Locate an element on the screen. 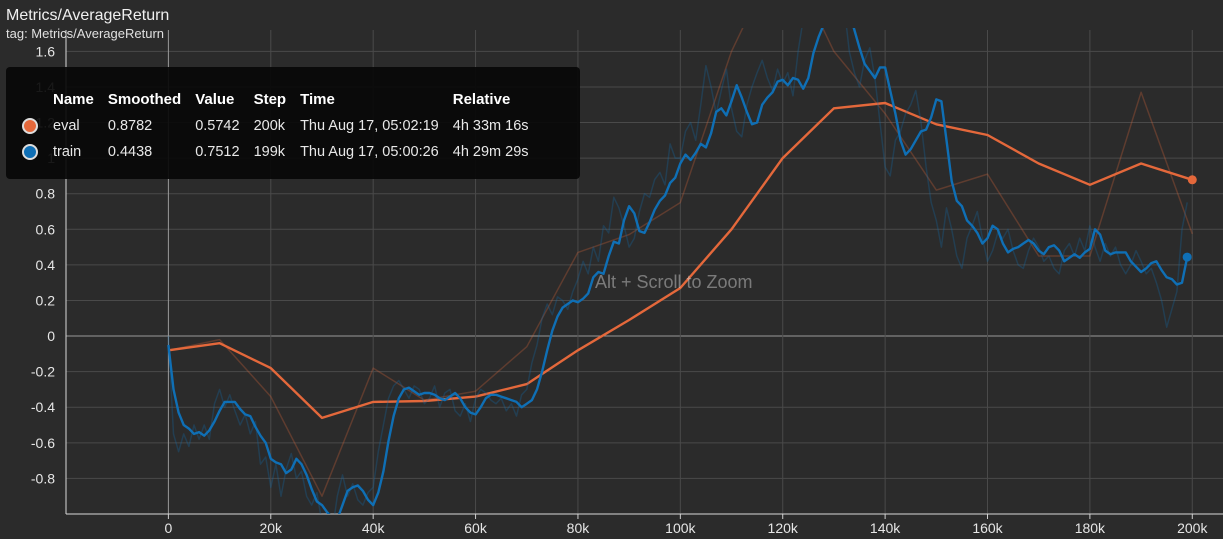 The image size is (1223, 539). train-last-point is located at coordinates (1187, 257).